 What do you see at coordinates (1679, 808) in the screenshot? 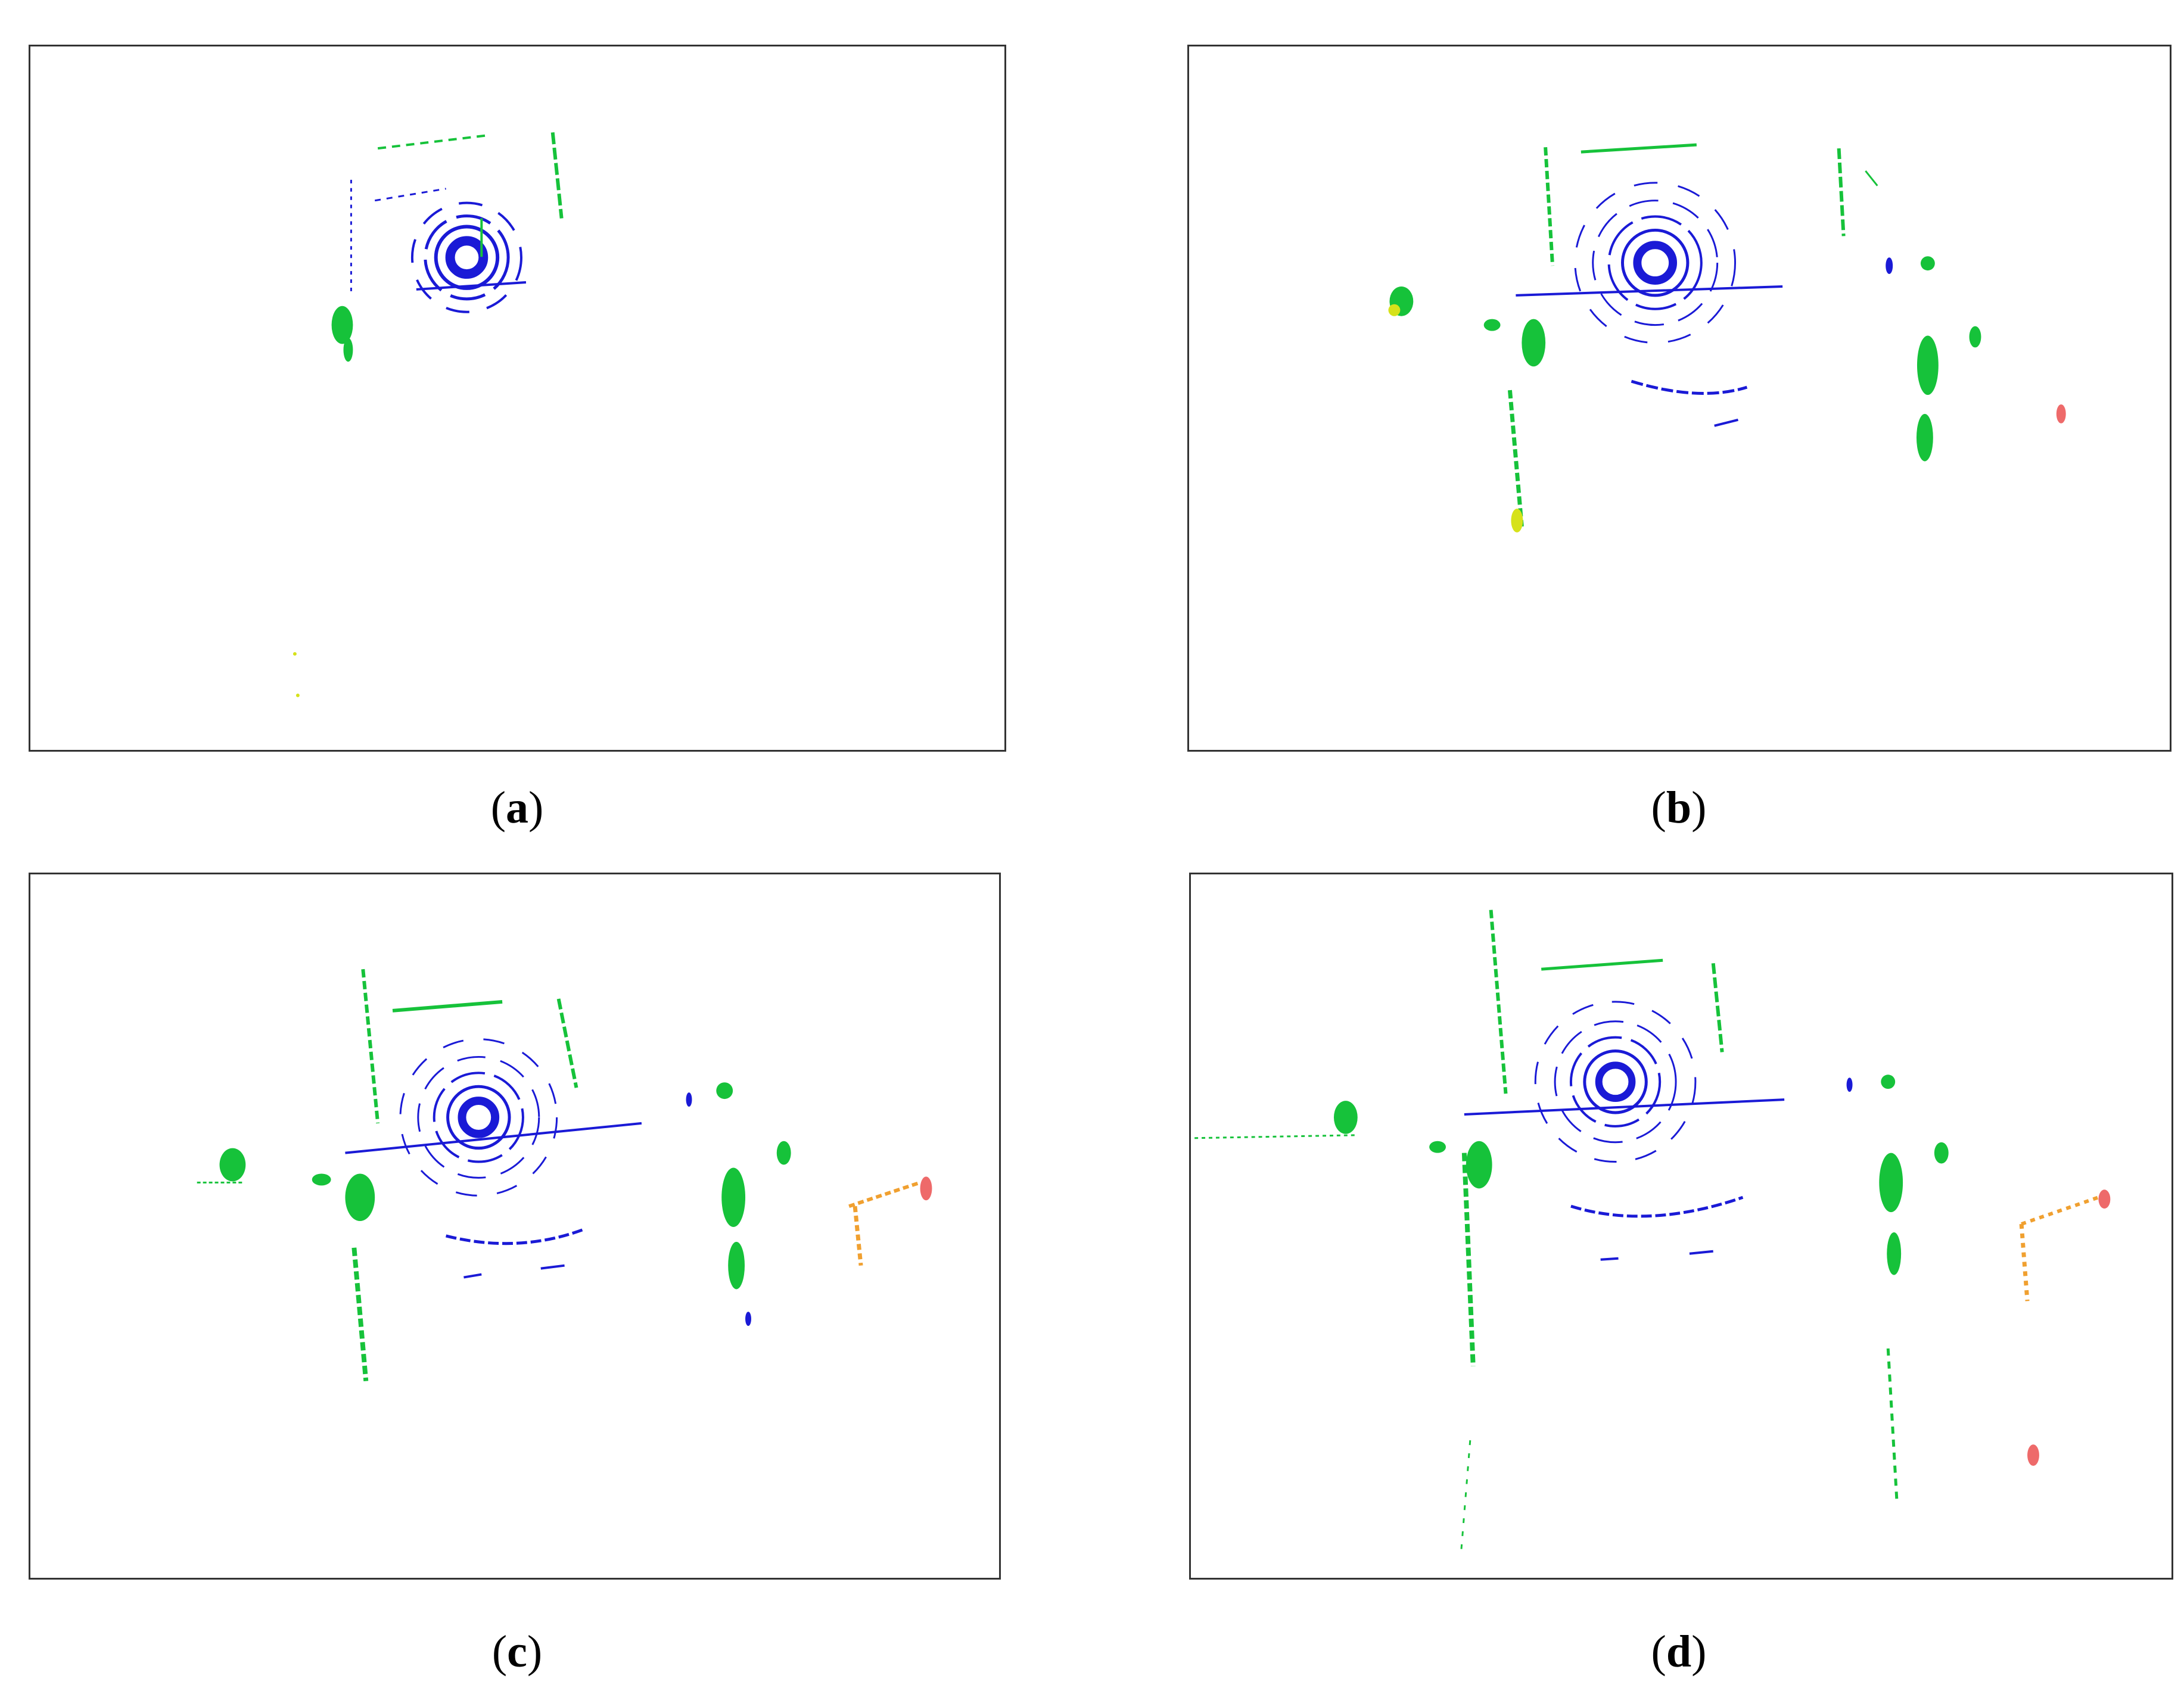
I see `caption-b: (b)` at bounding box center [1679, 808].